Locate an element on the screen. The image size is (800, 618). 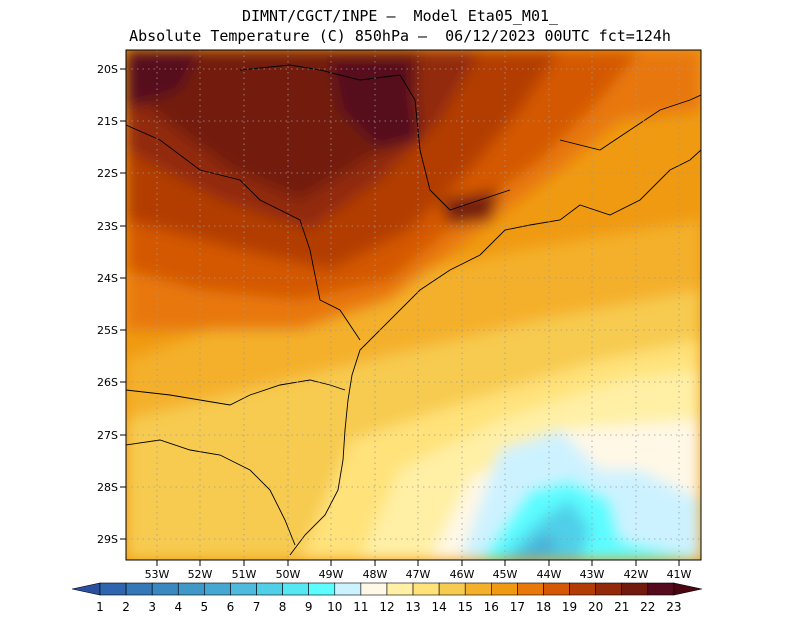
lon-label: 47W is located at coordinates (418, 574).